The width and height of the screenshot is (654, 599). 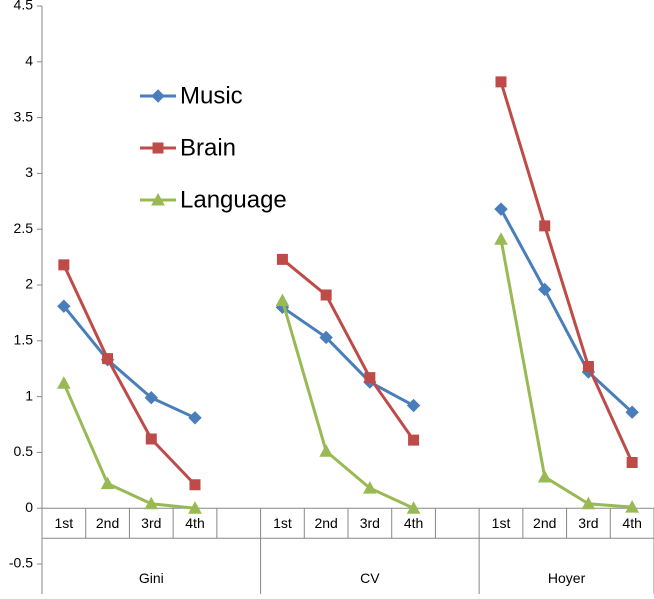 I want to click on y-tick-label: 2, so click(x=29, y=284).